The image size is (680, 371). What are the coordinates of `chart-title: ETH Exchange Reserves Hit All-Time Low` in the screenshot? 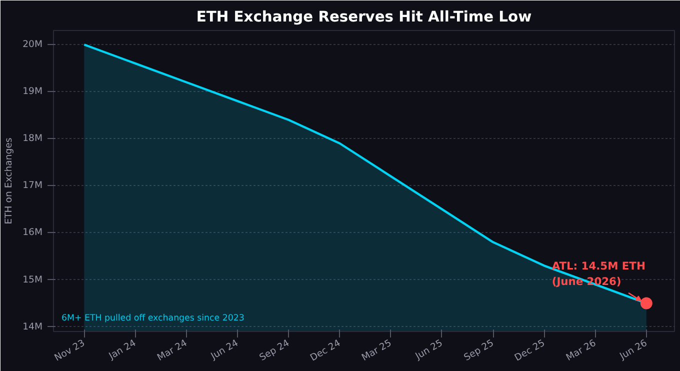 It's located at (364, 17).